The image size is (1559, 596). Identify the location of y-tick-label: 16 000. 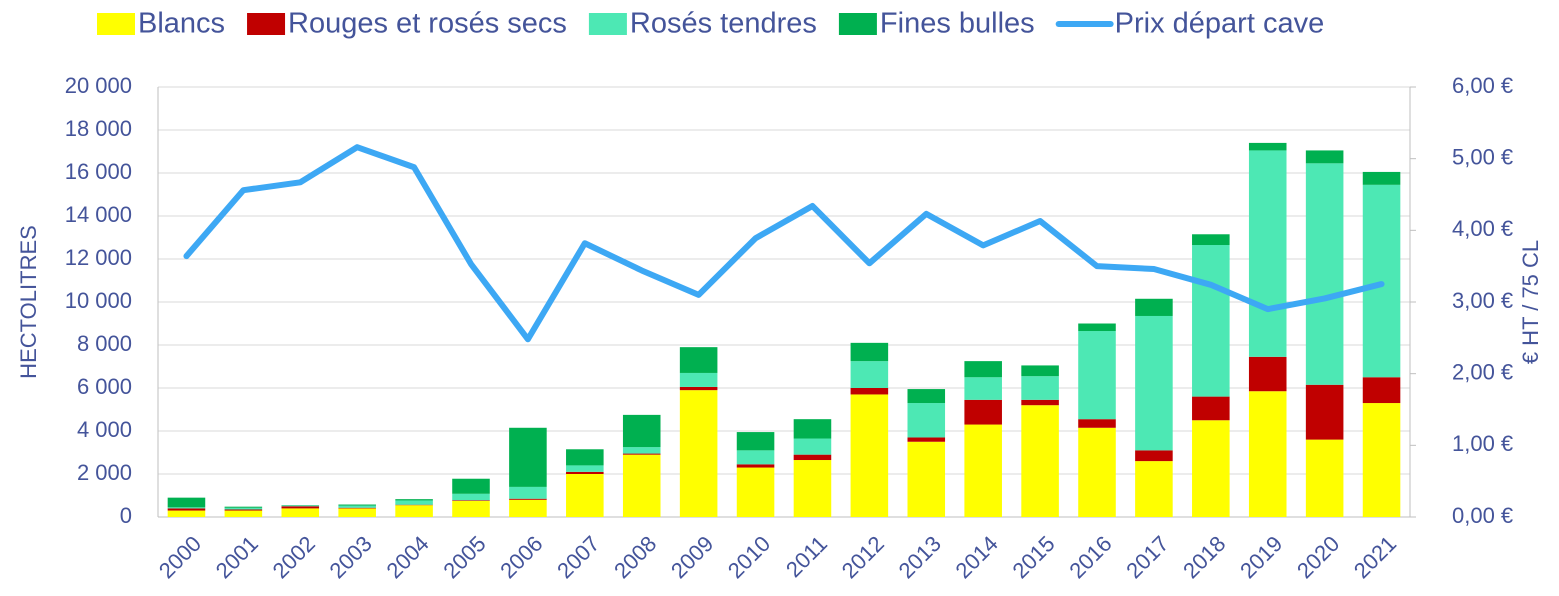
(98, 171).